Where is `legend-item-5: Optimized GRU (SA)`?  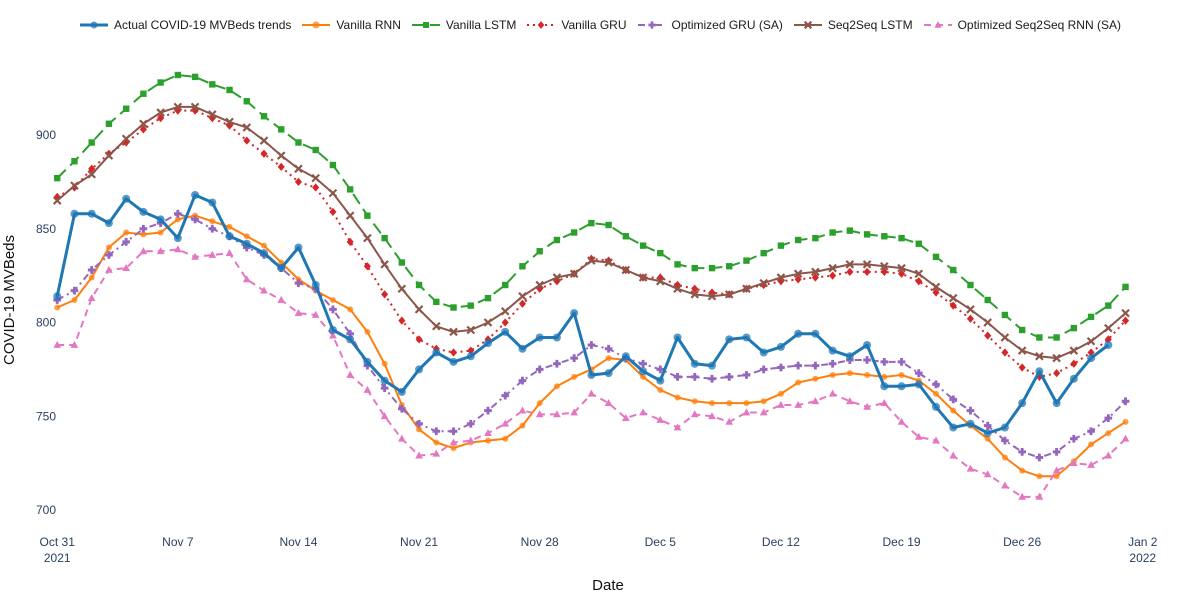
legend-item-5: Optimized GRU (SA) is located at coordinates (710, 25).